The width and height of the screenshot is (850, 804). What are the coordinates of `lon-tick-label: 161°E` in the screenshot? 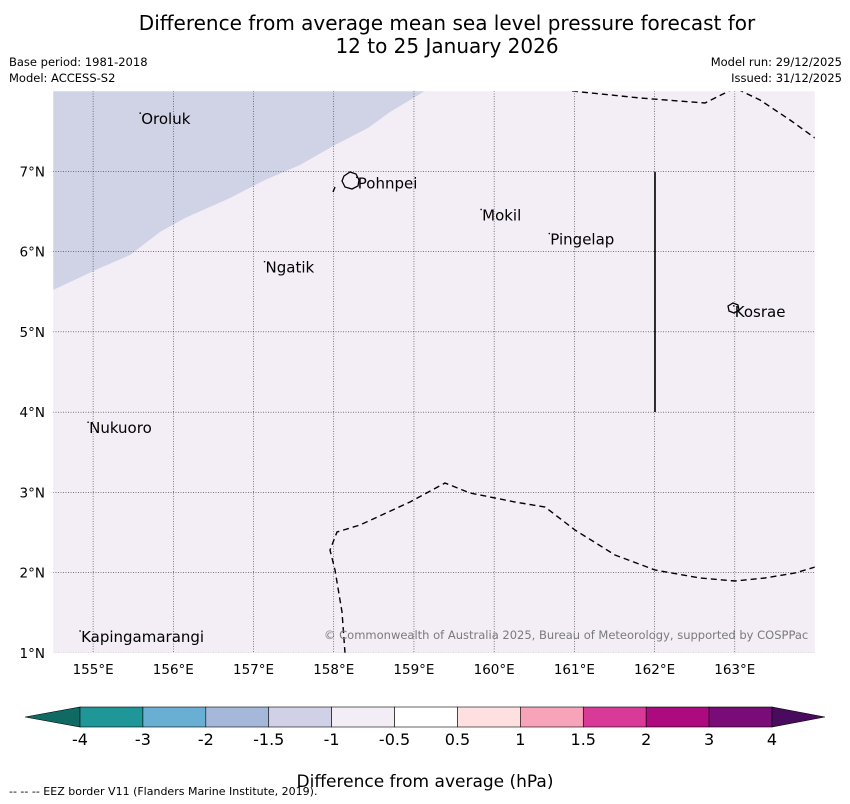 It's located at (574, 670).